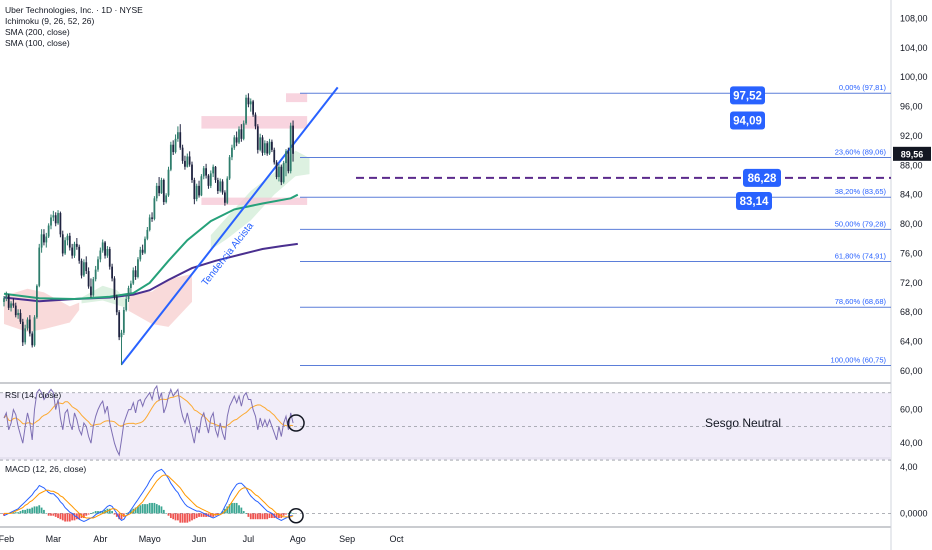  Describe the element at coordinates (911, 165) in the screenshot. I see `y-tick-label: 88,00` at that location.